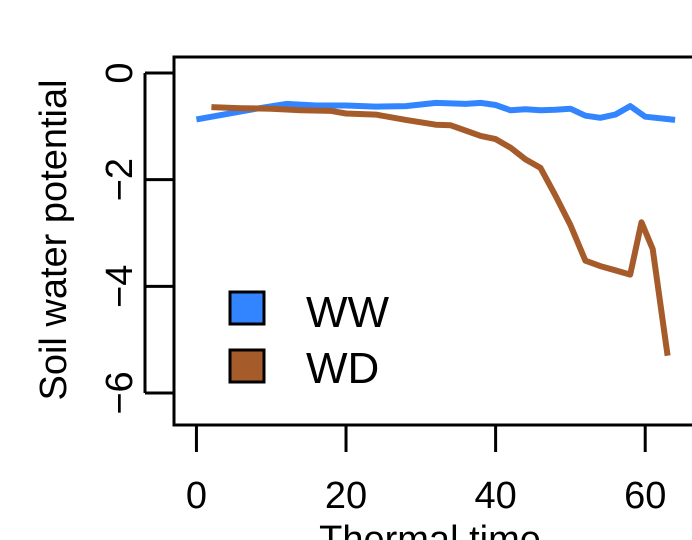 The height and width of the screenshot is (540, 692). I want to click on legend: WW WD, so click(309, 340).